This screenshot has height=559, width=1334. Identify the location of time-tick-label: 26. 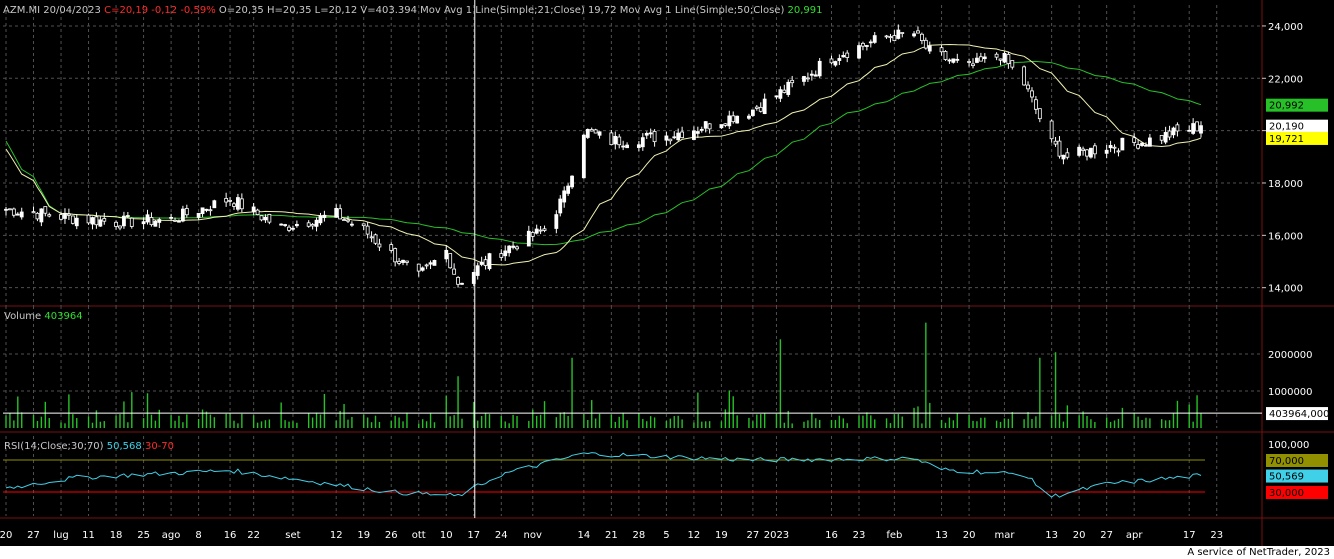
(391, 535).